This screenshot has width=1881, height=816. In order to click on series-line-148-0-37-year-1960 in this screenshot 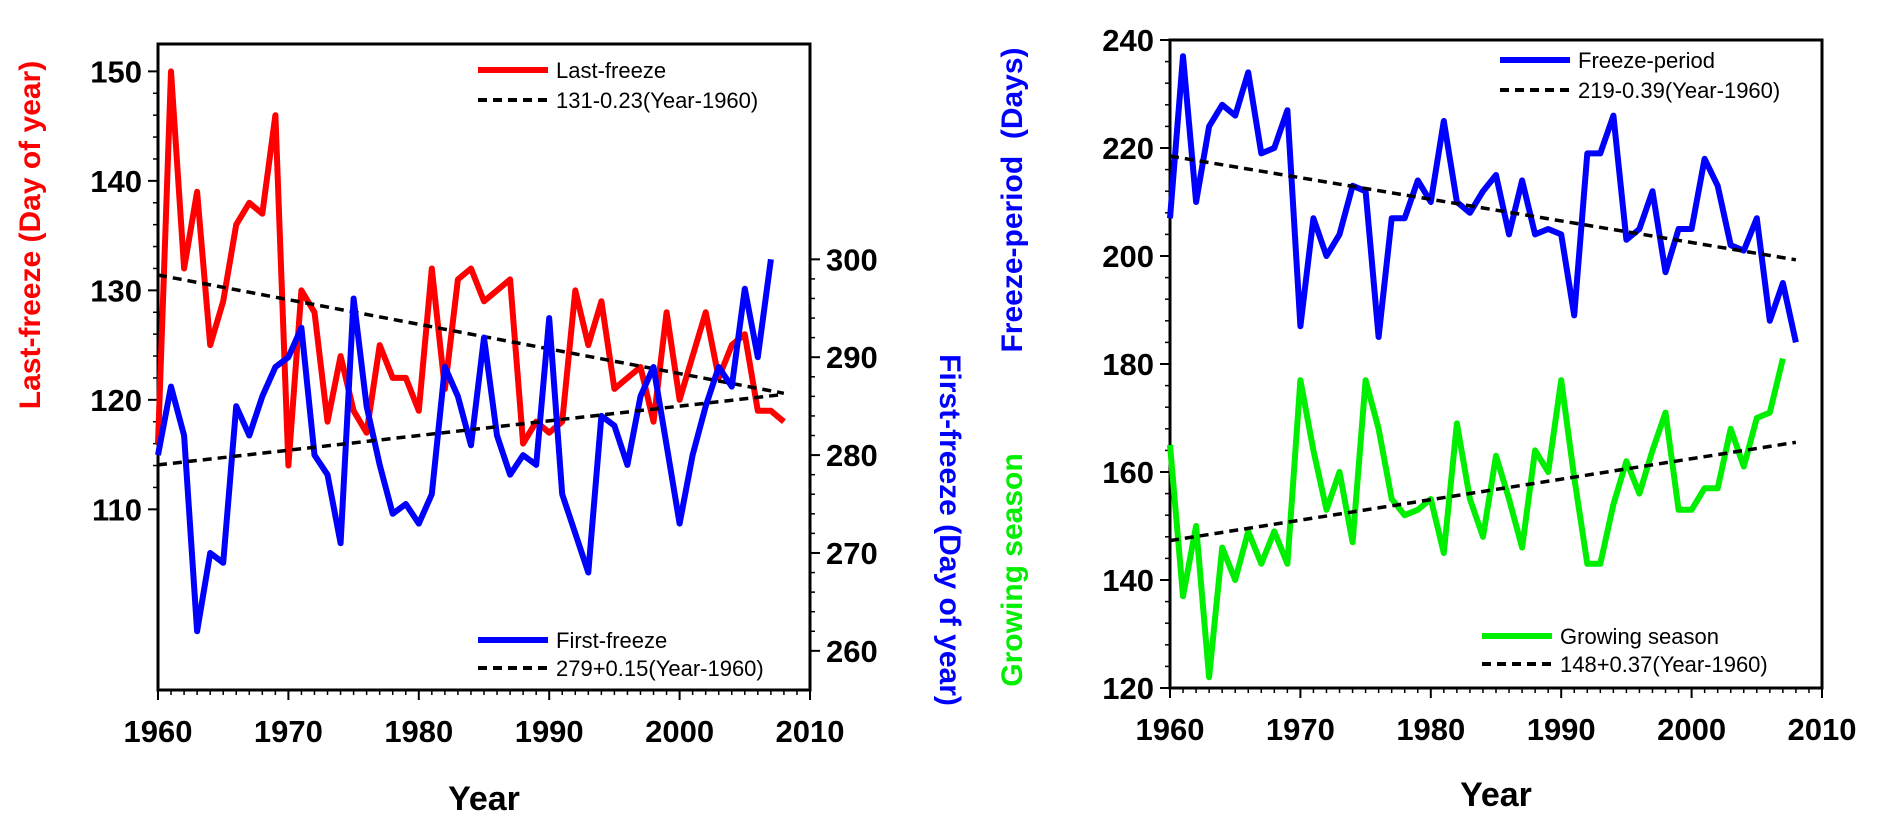, I will do `click(1483, 491)`.